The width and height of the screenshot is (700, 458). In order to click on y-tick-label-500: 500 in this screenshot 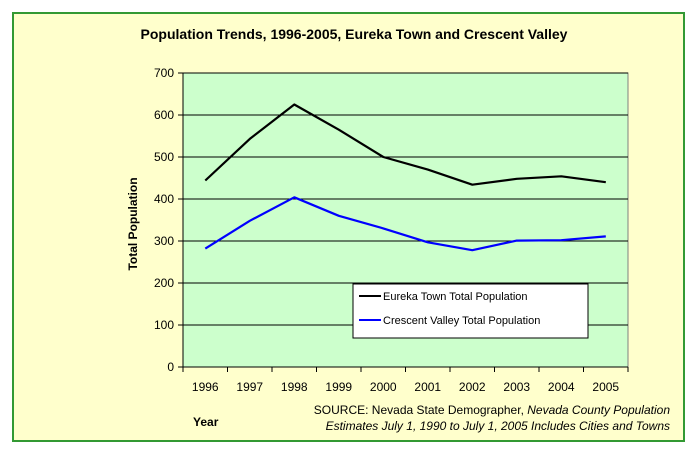, I will do `click(164, 157)`.